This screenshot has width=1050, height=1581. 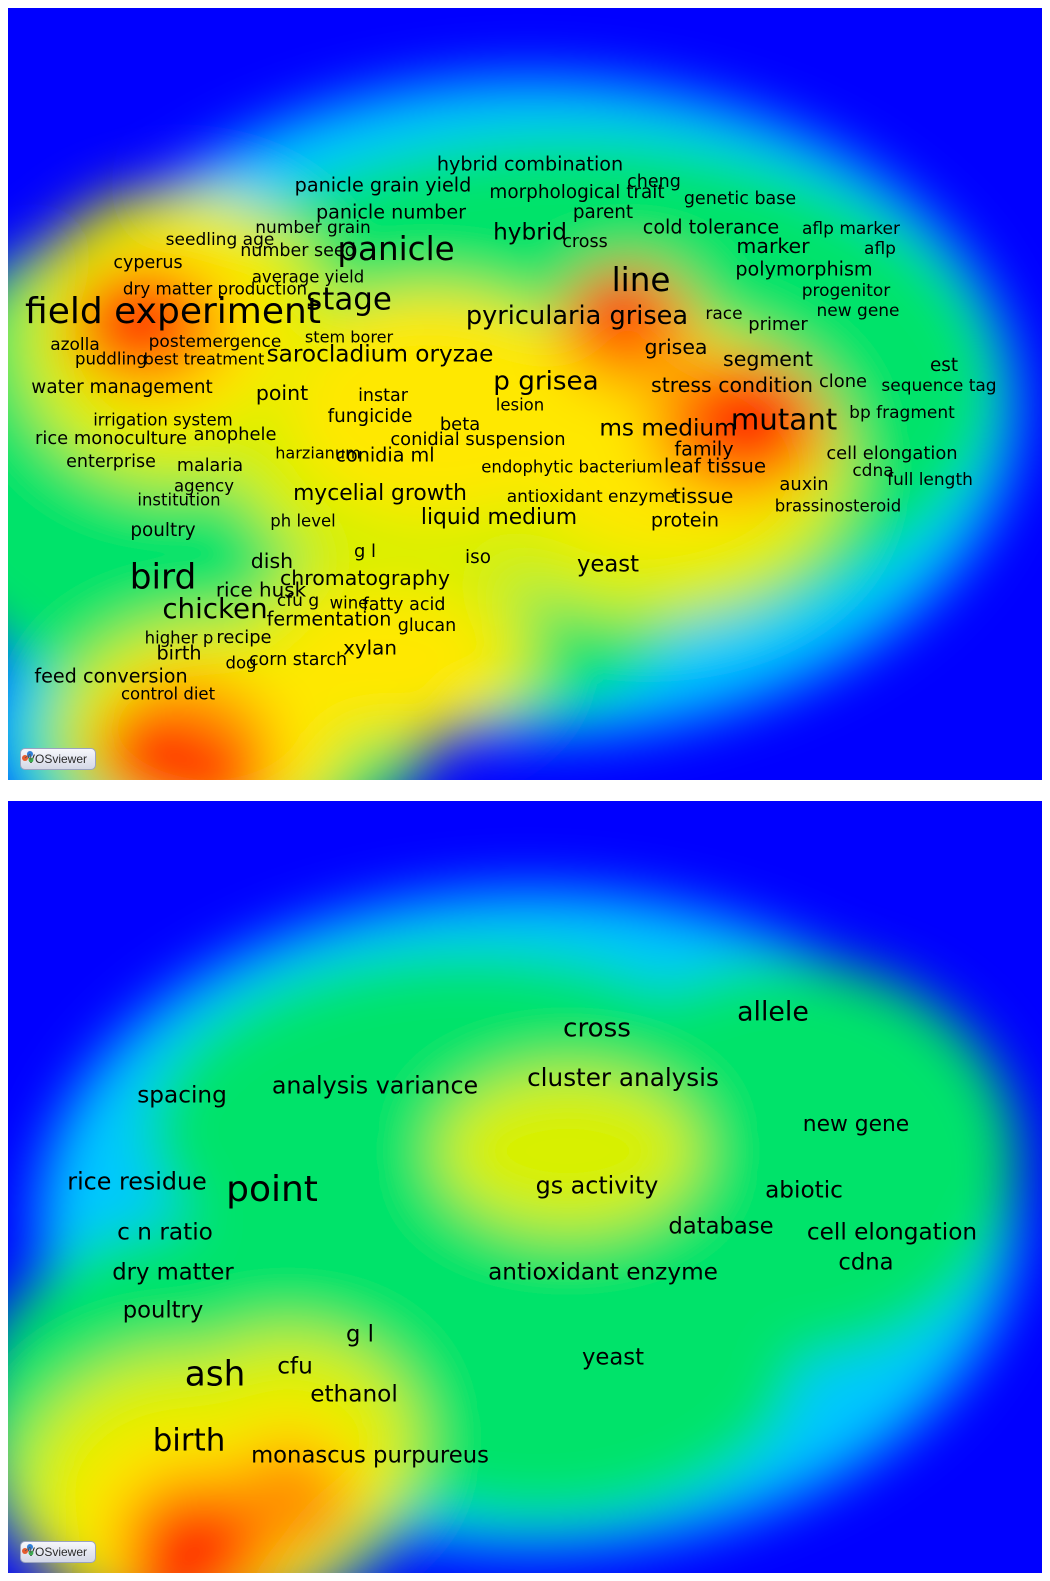 I want to click on term-label: chicken, so click(x=214, y=608).